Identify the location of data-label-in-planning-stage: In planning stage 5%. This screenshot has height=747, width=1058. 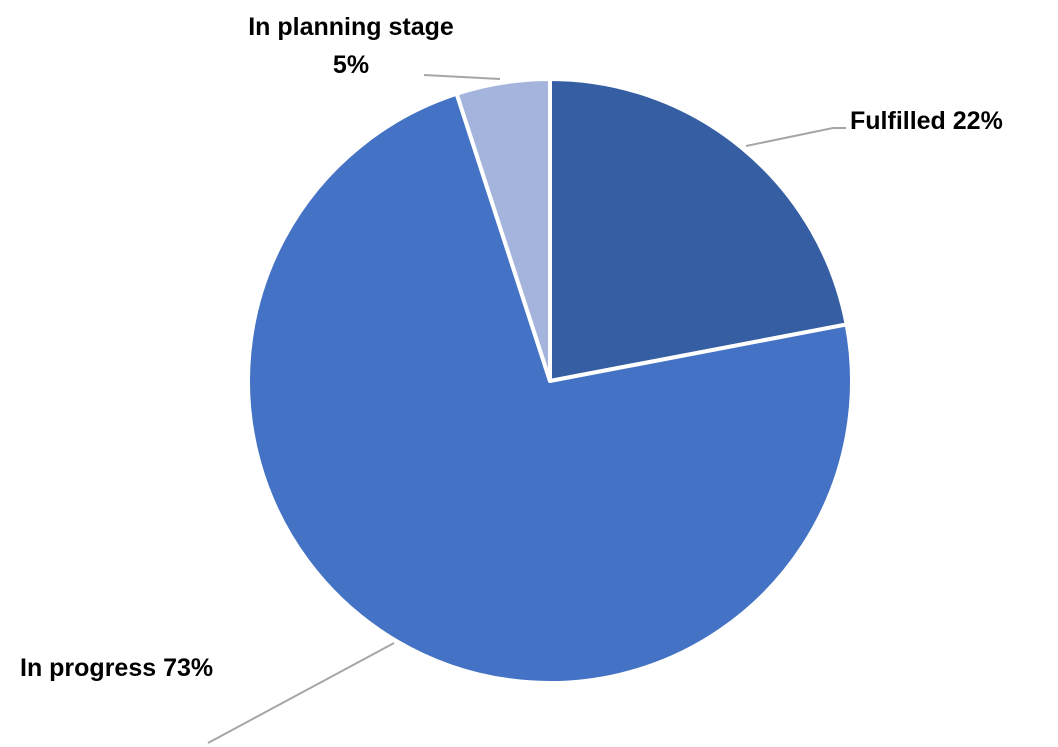
(351, 46).